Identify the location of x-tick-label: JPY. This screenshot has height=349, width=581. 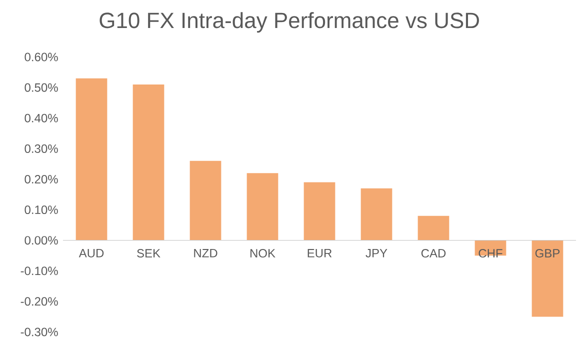
(377, 253).